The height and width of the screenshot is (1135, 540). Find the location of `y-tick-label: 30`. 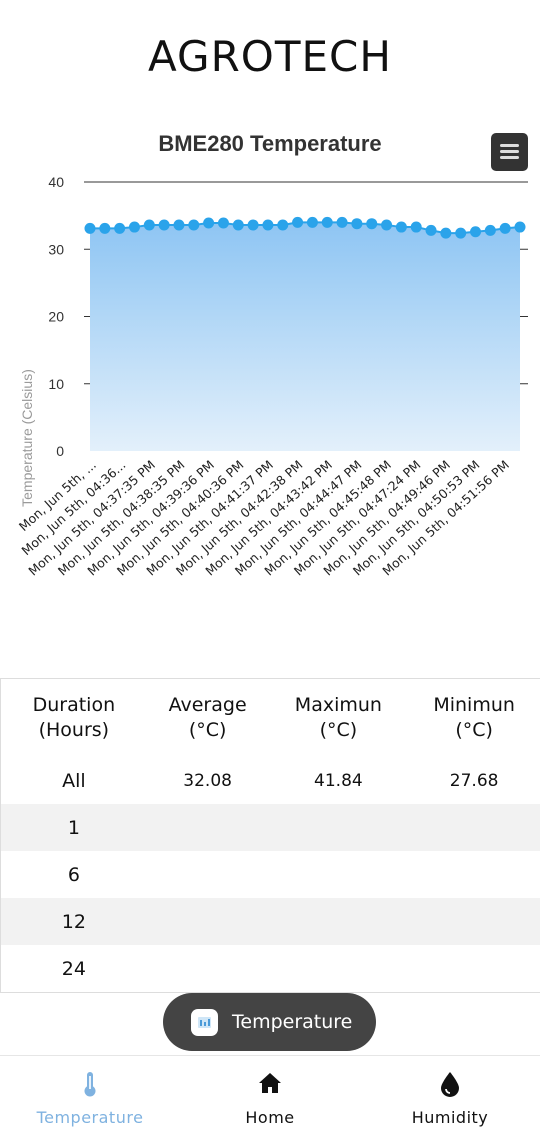

y-tick-label: 30 is located at coordinates (56, 249).